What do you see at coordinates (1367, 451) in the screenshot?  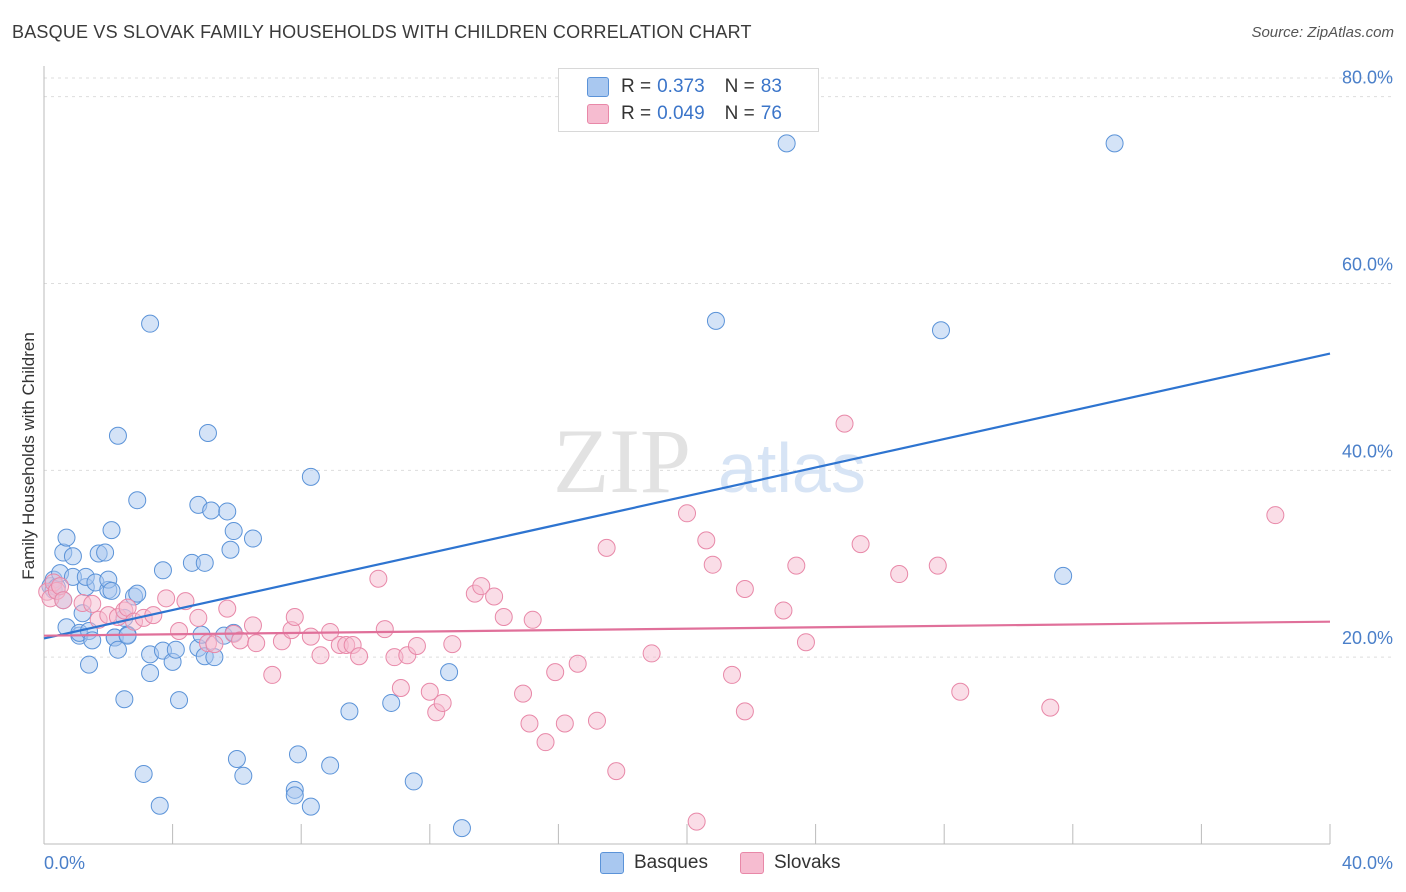 I see `y-tick-label: 40.0%` at bounding box center [1367, 451].